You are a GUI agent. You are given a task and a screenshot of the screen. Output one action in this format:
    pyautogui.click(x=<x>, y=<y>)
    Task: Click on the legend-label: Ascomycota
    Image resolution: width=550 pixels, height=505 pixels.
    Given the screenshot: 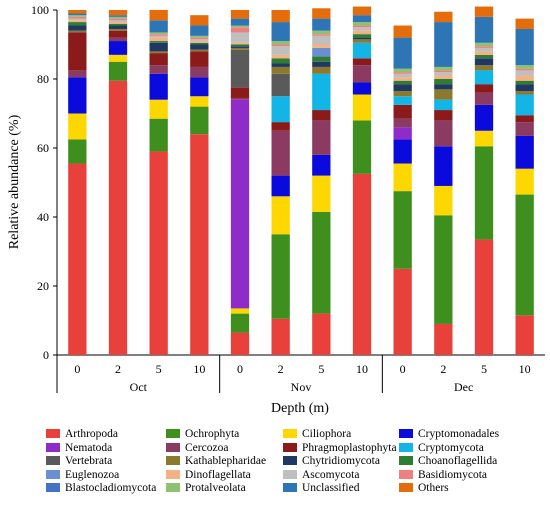 What is the action you would take?
    pyautogui.click(x=331, y=474)
    